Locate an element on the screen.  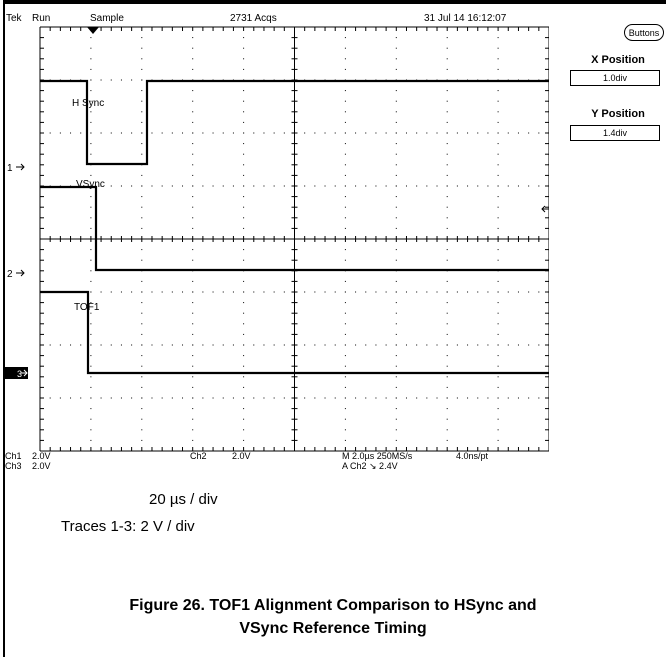
ch3-marker: 3 is located at coordinates (19, 374).